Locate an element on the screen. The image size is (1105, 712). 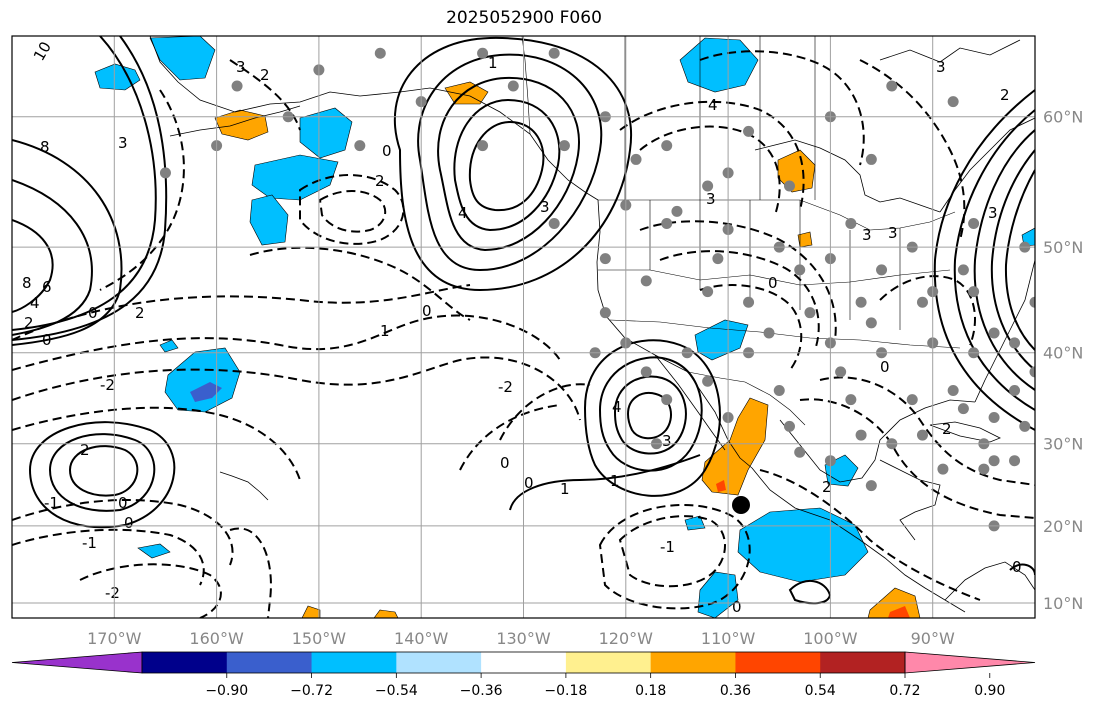
lon-tick-label: 130°W is located at coordinates (523, 638).